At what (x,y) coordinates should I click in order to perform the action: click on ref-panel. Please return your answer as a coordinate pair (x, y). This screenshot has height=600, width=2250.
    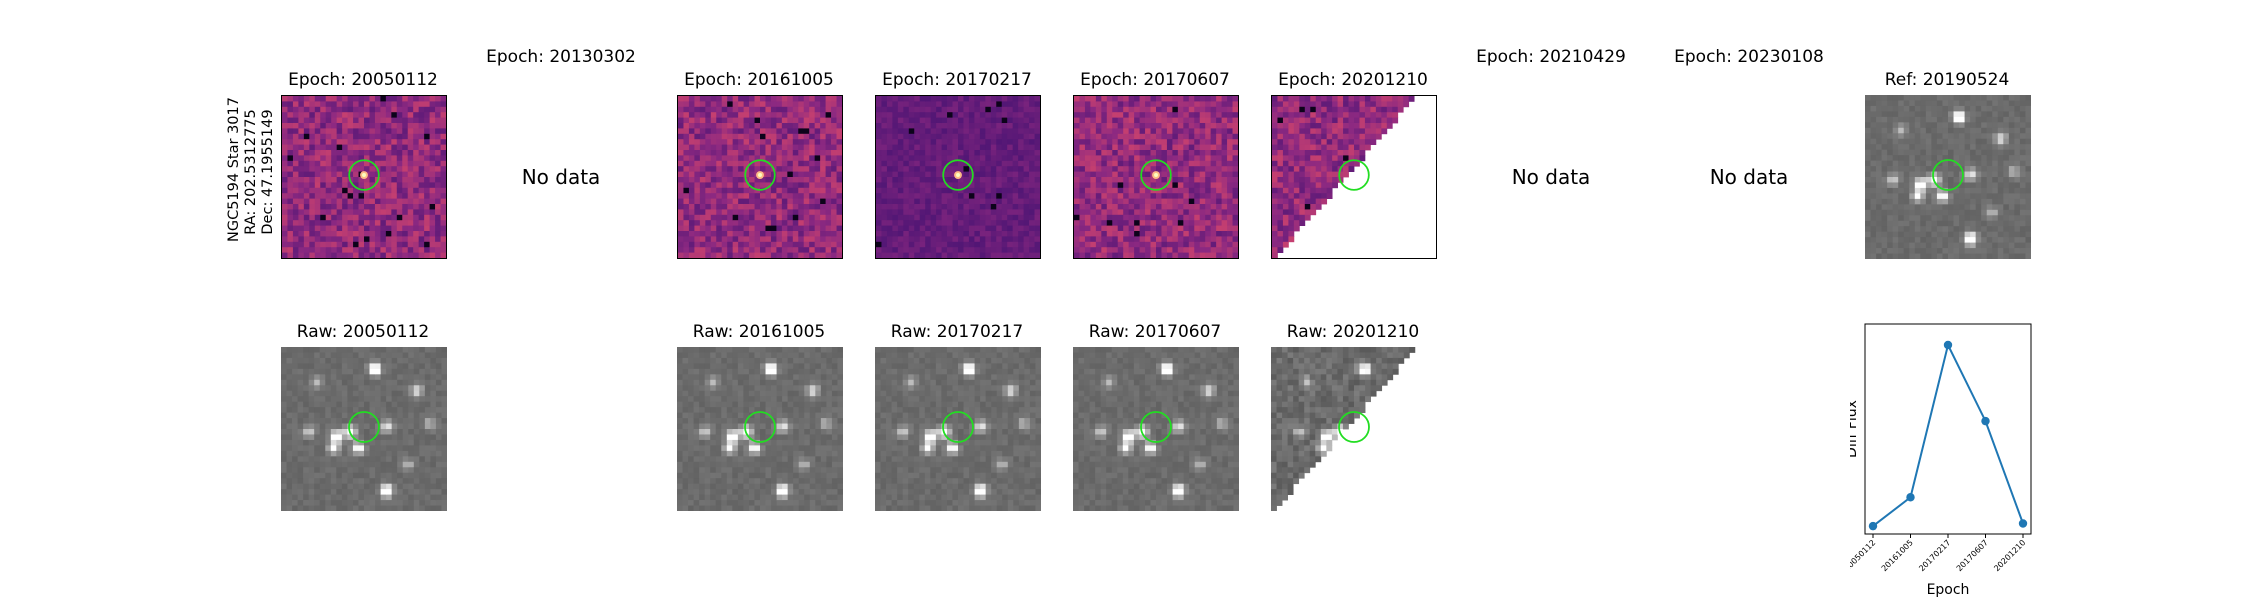
    Looking at the image, I should click on (1948, 177).